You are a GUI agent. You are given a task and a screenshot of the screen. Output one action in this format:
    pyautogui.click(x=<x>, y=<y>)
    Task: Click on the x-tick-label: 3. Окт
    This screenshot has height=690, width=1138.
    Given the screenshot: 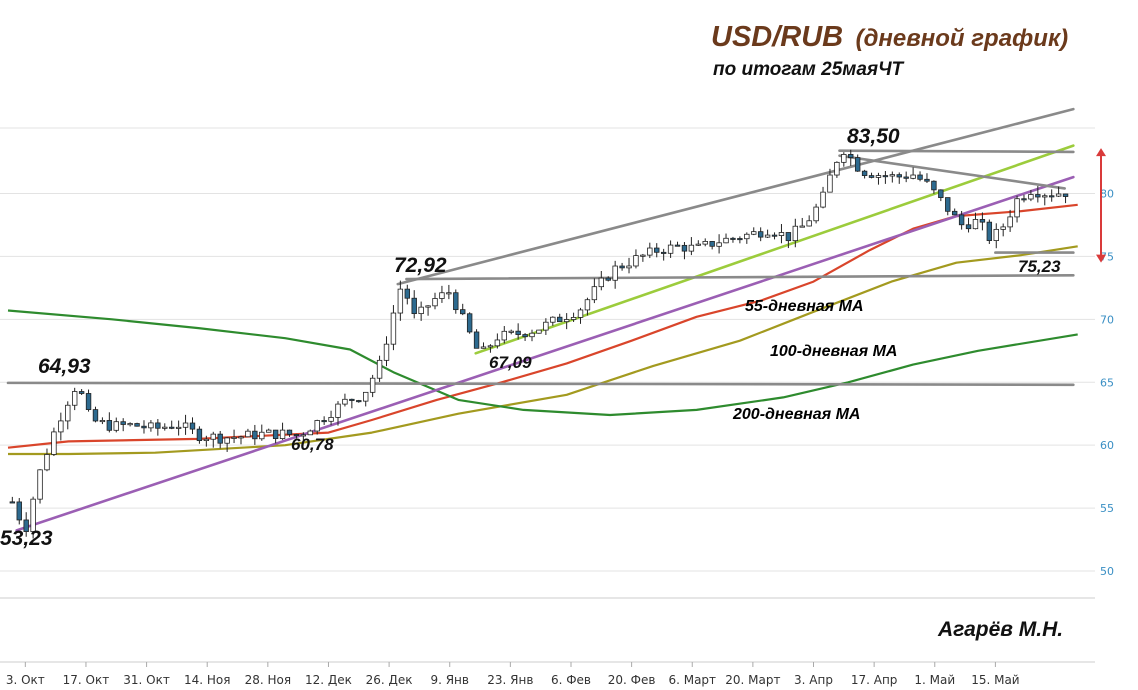 What is the action you would take?
    pyautogui.click(x=25, y=680)
    